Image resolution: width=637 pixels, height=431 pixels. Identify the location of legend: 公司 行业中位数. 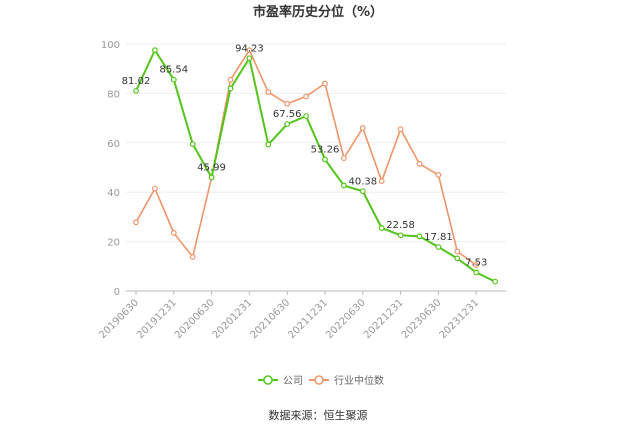
(321, 380).